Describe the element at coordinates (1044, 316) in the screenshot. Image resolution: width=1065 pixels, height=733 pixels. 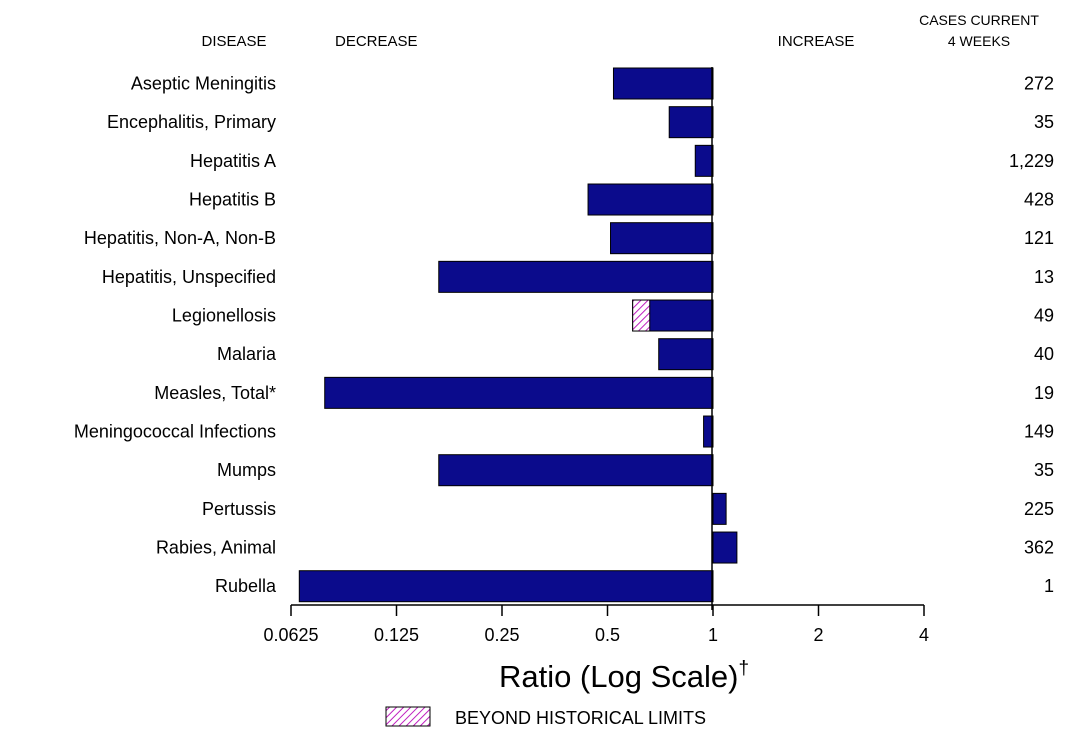
I see `cases-value: 49` at that location.